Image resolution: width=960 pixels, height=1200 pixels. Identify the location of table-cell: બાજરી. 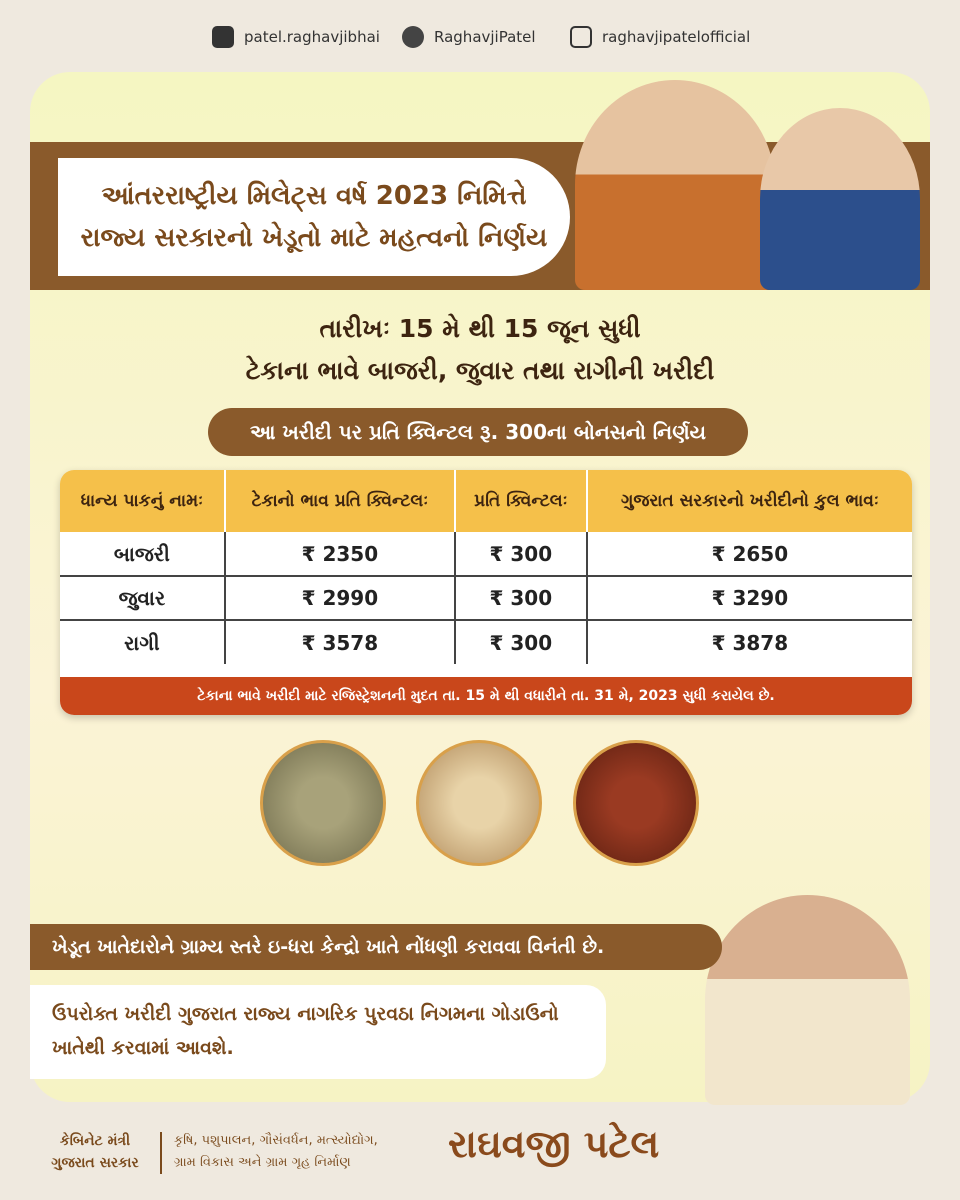
(141, 553).